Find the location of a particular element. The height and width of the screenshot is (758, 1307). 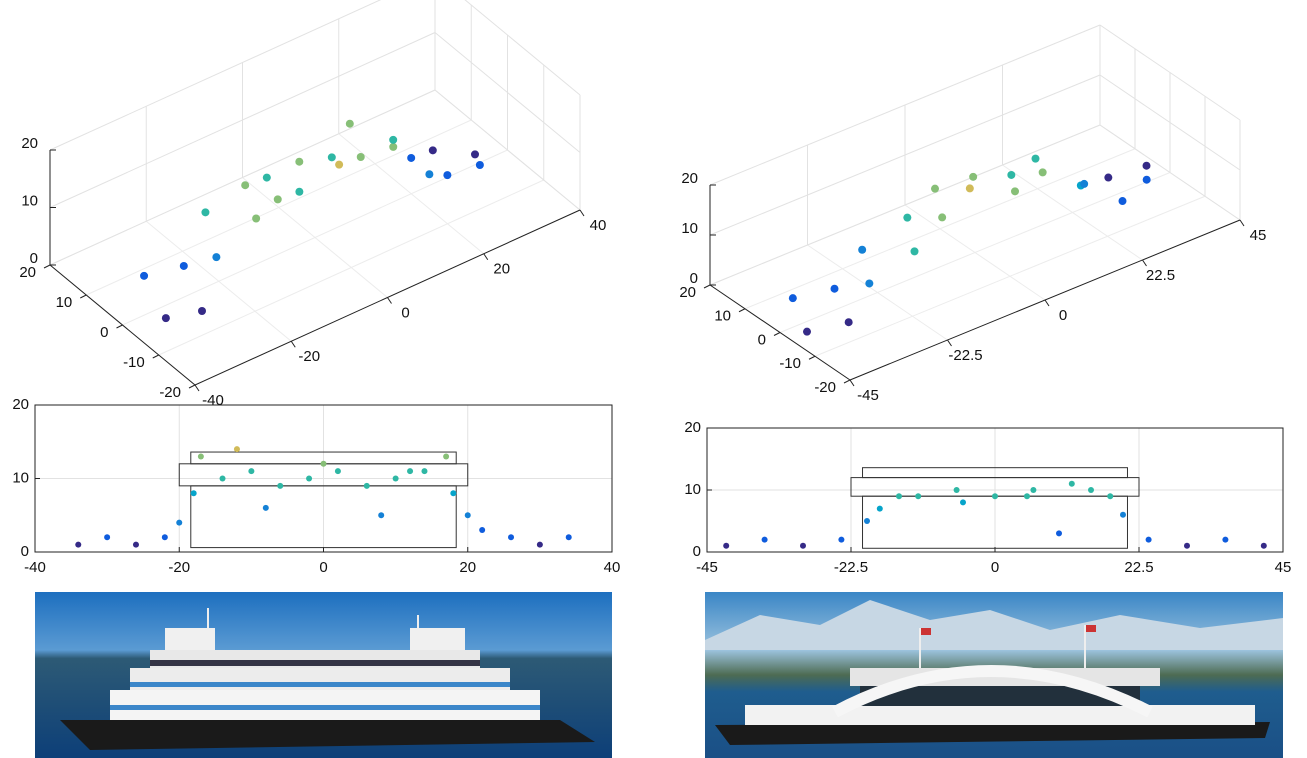

ship-outline is located at coordinates (995, 473).